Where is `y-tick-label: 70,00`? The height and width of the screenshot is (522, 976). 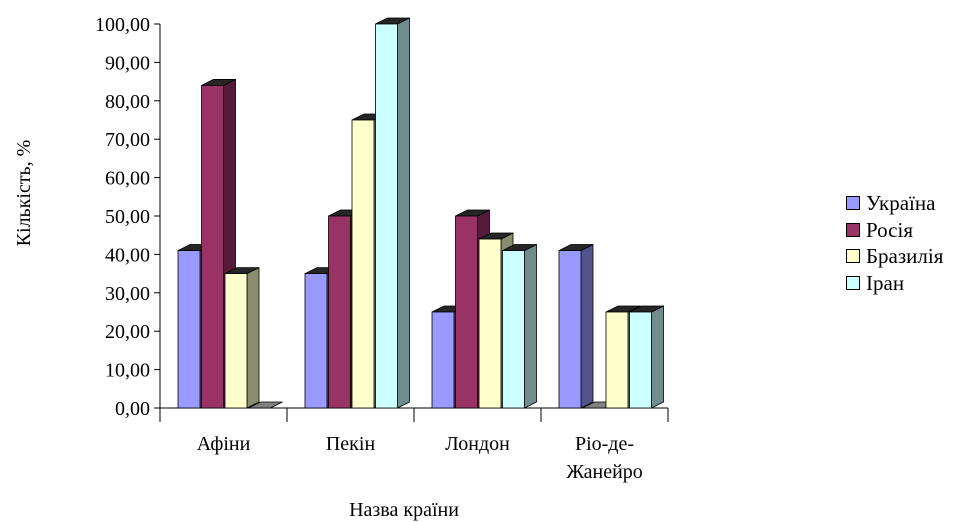
y-tick-label: 70,00 is located at coordinates (127, 140).